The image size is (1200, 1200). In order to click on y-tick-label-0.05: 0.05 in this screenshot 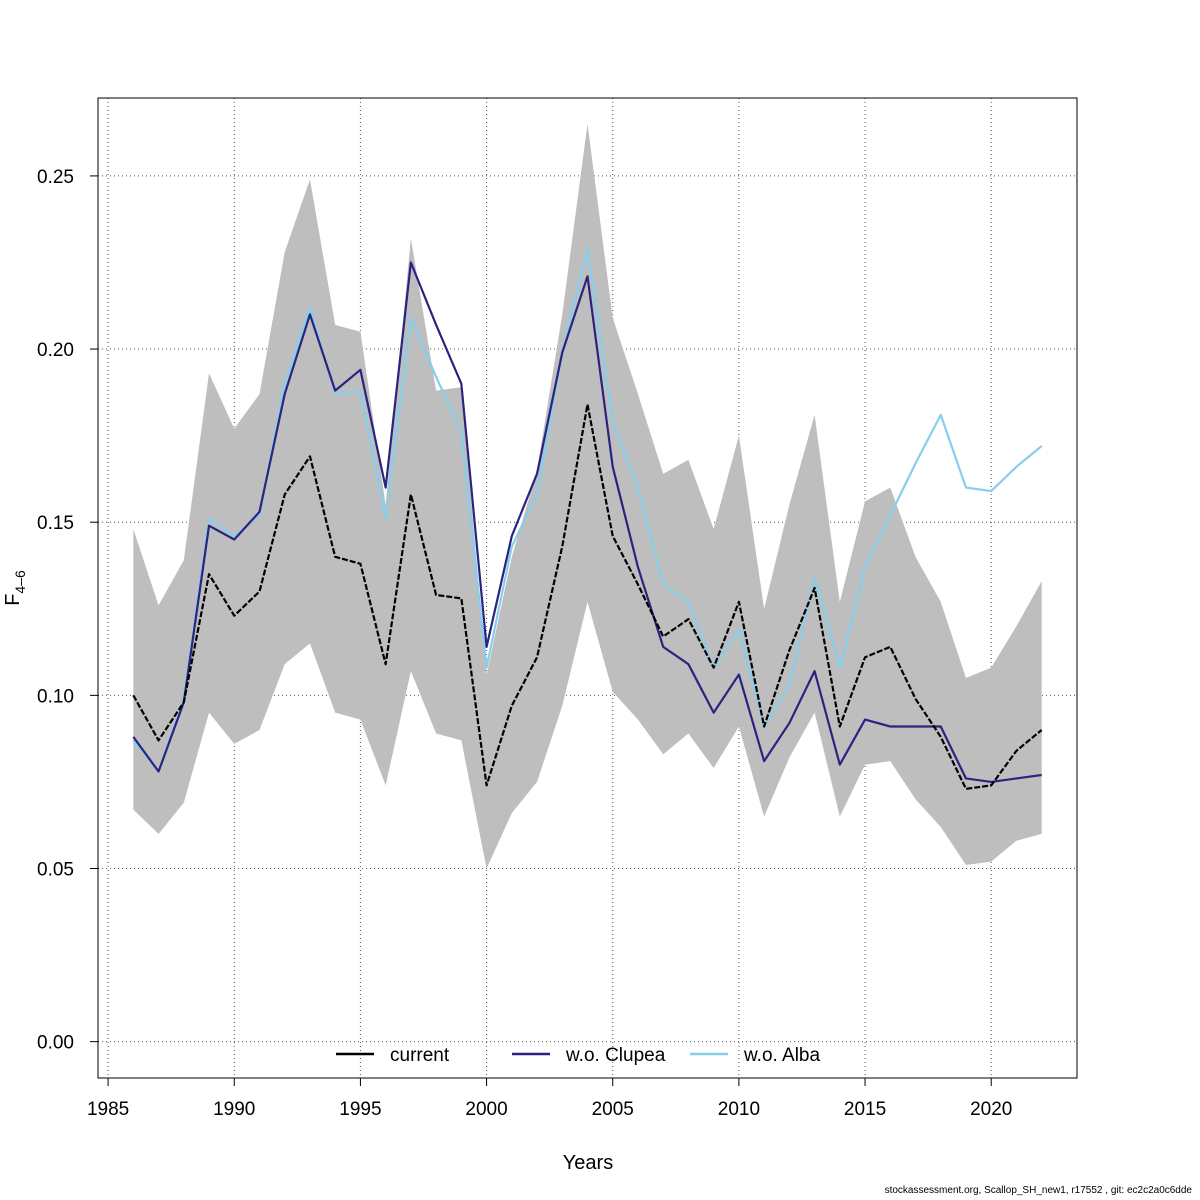, I will do `click(55, 869)`.